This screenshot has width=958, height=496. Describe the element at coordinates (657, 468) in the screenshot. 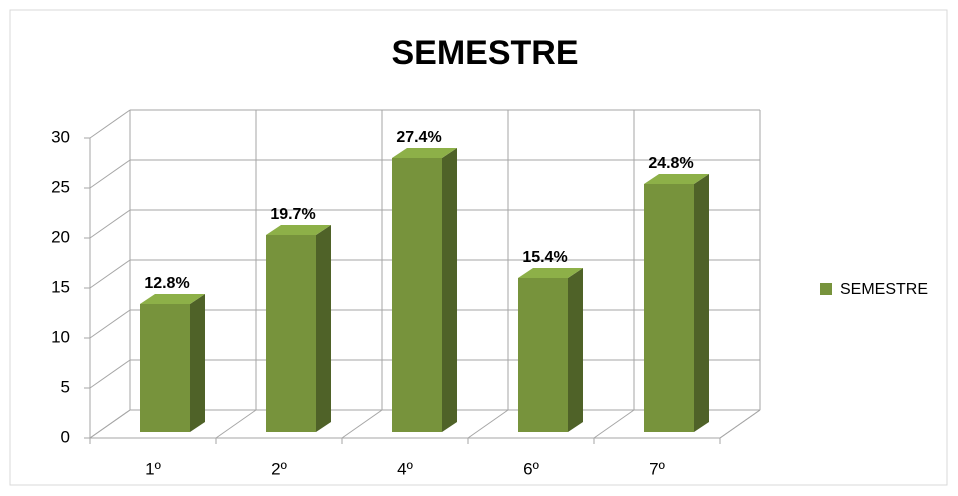

I see `x-tick-label: 7º` at that location.